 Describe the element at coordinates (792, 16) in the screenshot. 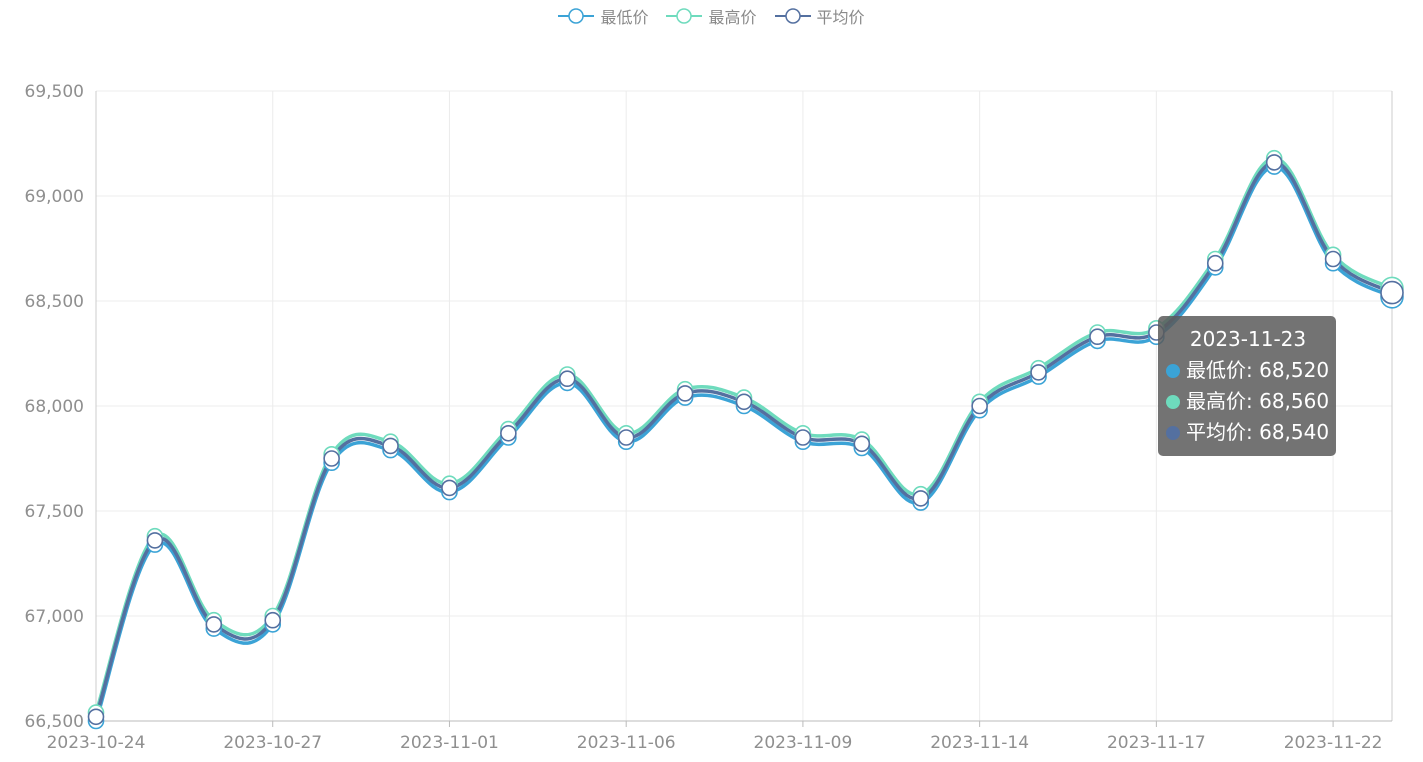

I see `legend-marker-avg-icon` at that location.